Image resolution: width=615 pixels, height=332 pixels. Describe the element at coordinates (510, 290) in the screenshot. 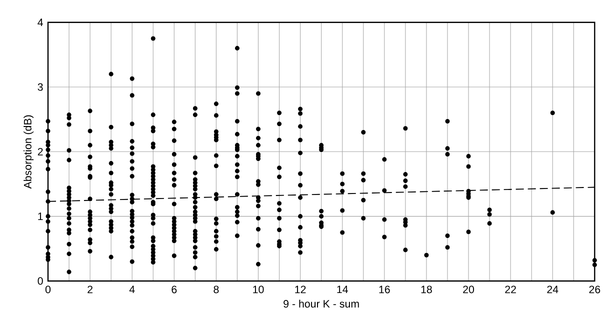

I see `x-tick-label: 22` at that location.